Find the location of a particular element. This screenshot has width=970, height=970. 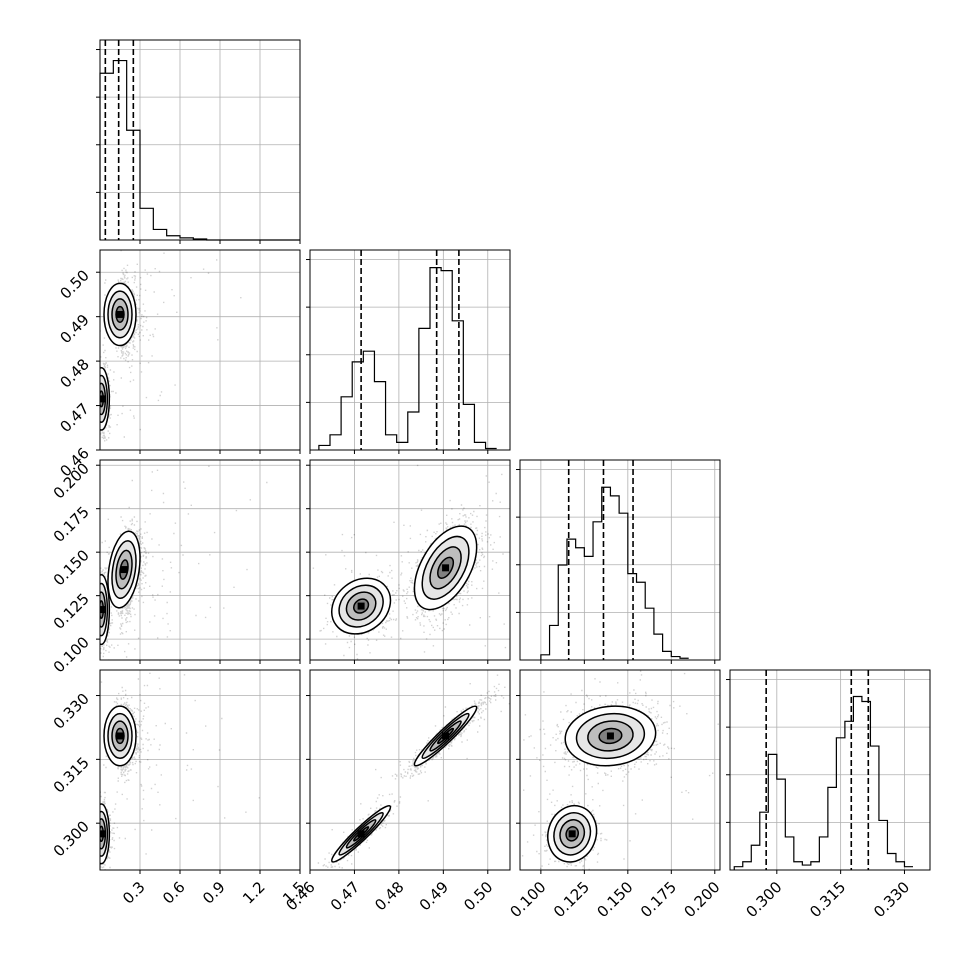

scatter-panel-r3-c2 is located at coordinates (408, 561).